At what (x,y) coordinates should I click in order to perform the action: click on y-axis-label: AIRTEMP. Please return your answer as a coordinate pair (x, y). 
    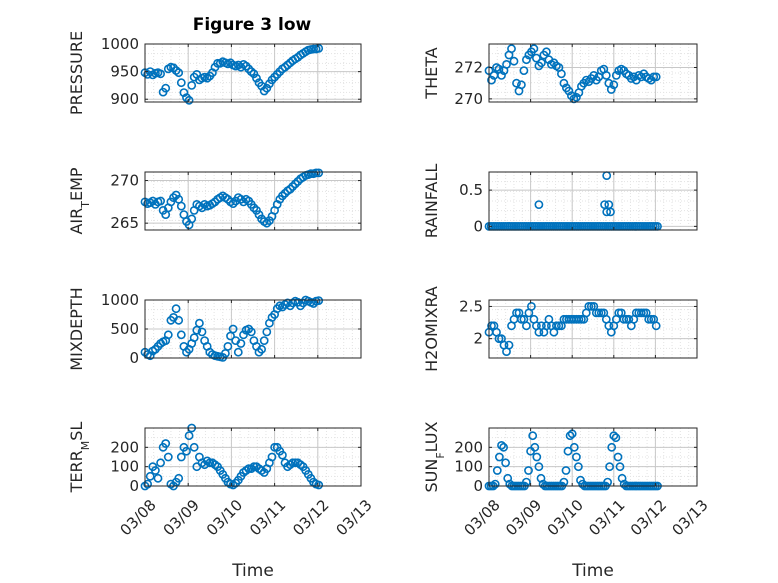
    Looking at the image, I should click on (79, 200).